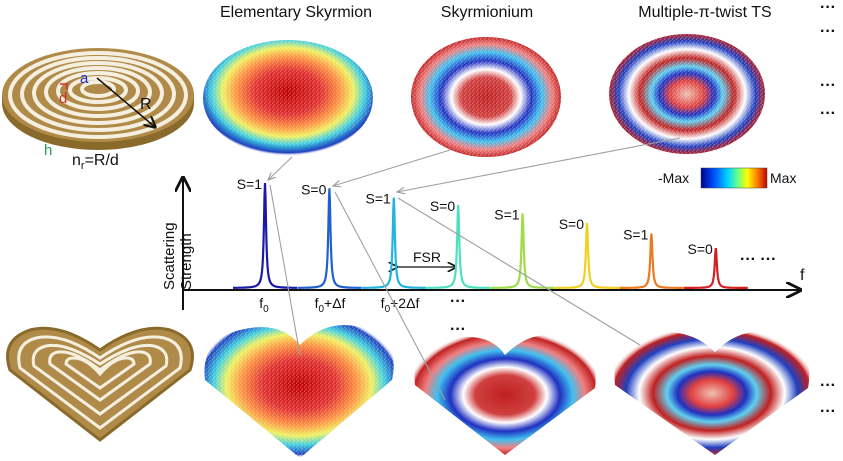  Describe the element at coordinates (700, 249) in the screenshot. I see `peak-label-7: S=0` at that location.